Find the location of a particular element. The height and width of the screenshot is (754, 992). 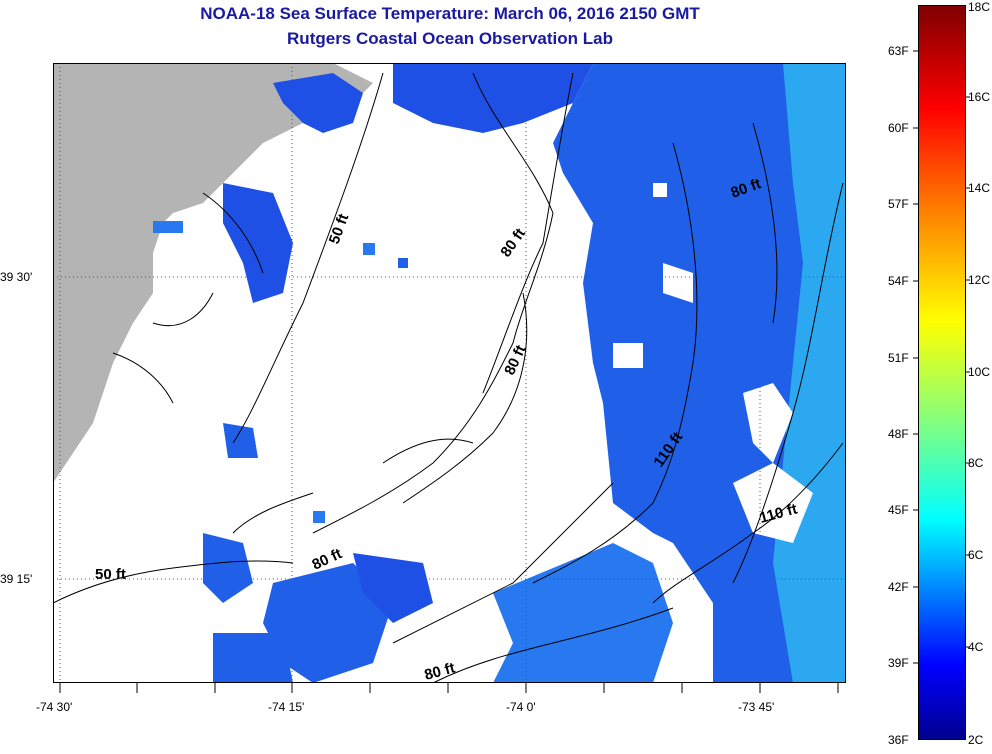

colorbar-f-label: 42F is located at coordinates (898, 587).